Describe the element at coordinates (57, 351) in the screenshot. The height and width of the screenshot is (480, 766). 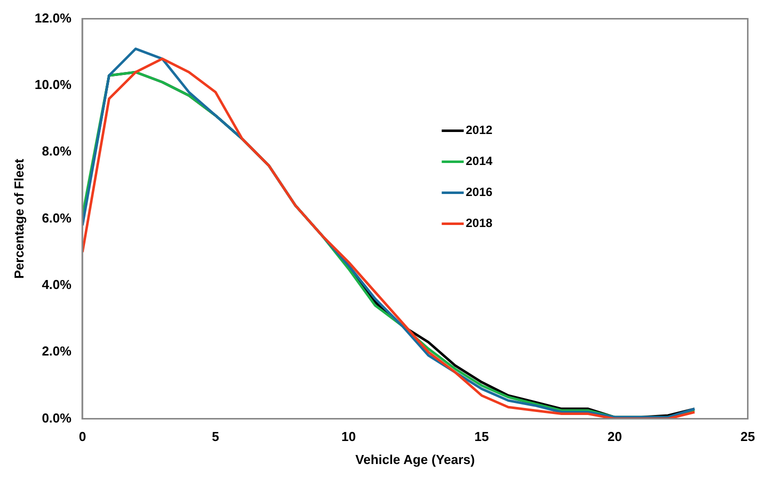
I see `y-tick-label: 2.0%` at that location.